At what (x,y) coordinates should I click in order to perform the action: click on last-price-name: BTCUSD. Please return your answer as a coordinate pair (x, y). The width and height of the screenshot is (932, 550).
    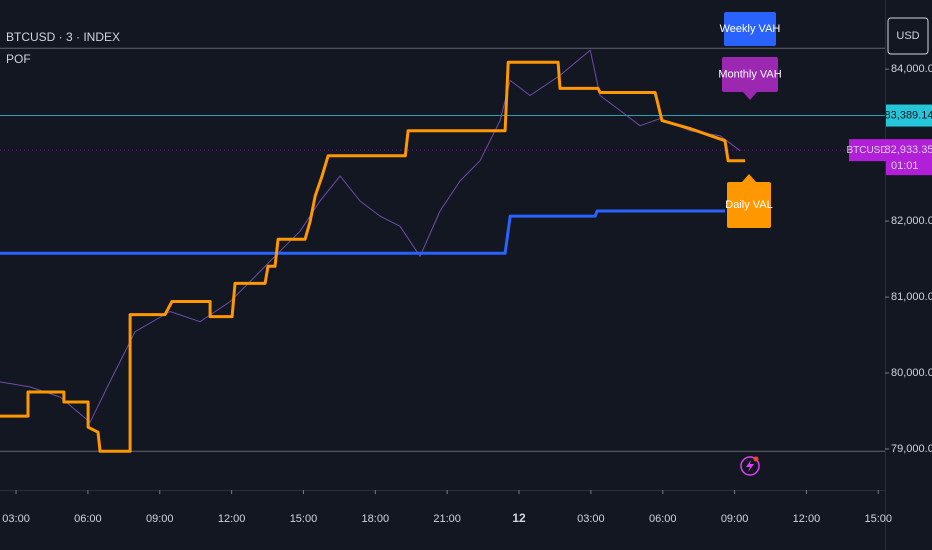
    Looking at the image, I should click on (866, 150).